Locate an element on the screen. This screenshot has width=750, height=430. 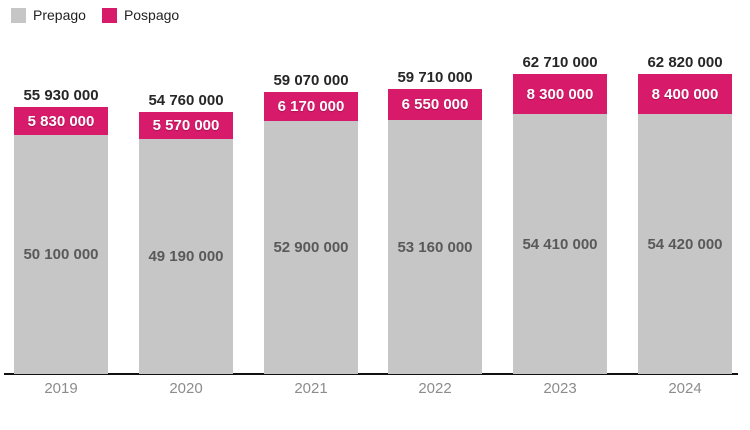
bar-segment-prepago: 54 410 000 is located at coordinates (560, 244).